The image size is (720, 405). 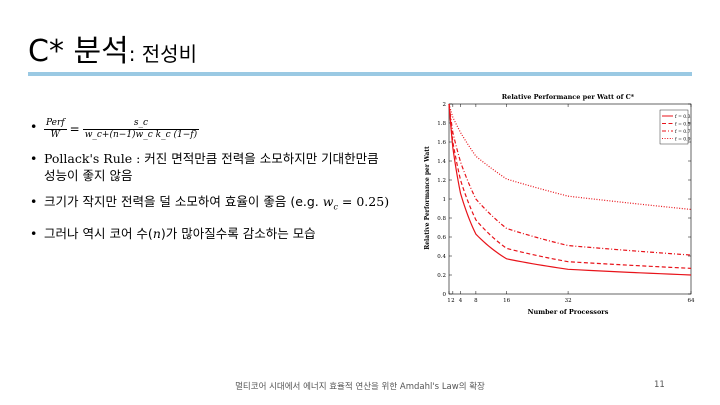 What do you see at coordinates (568, 97) in the screenshot?
I see `chart-title: Relative Performance per Watt of C*` at bounding box center [568, 97].